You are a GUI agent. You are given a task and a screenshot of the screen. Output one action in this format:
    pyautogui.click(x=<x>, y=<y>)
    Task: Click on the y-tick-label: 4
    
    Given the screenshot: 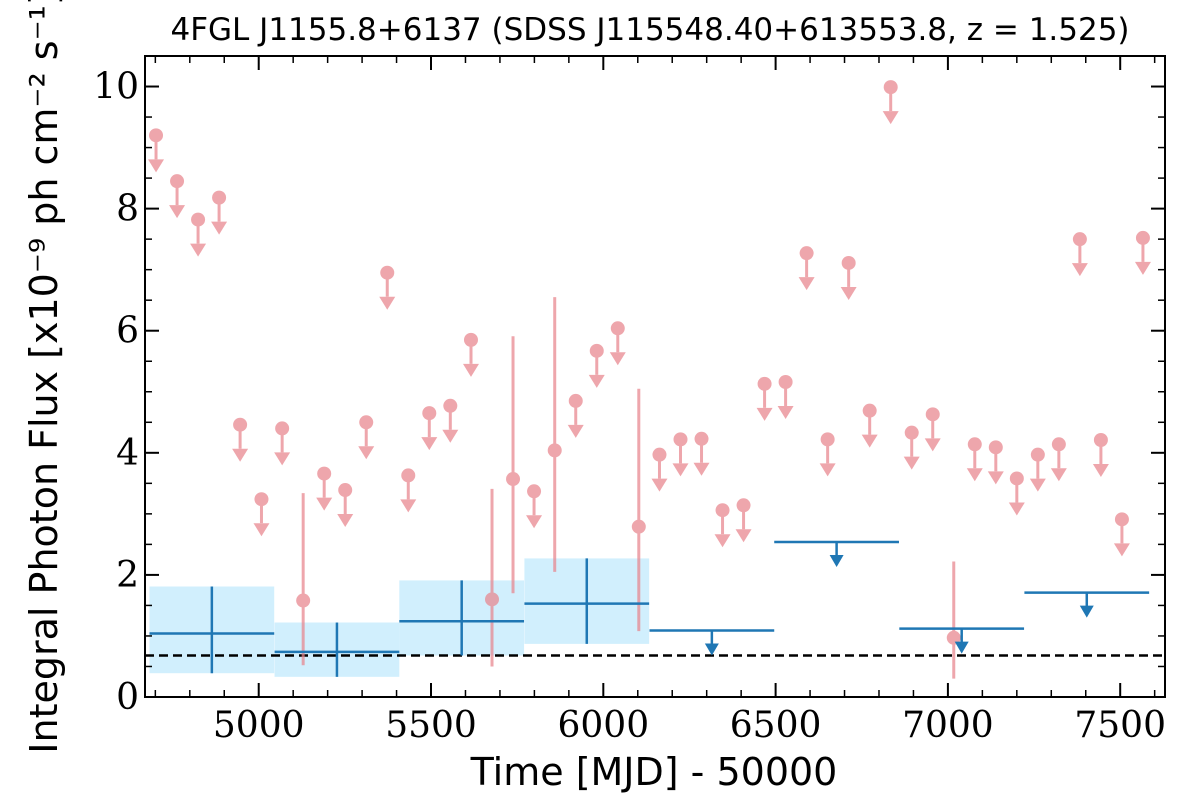 What is the action you would take?
    pyautogui.click(x=127, y=453)
    